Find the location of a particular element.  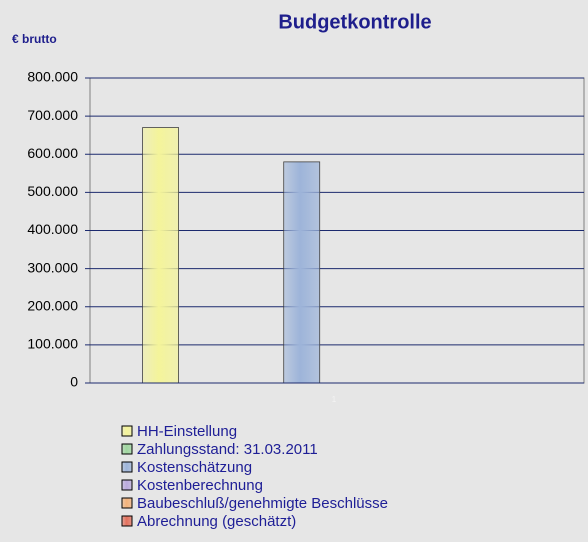

y-tick-label: 600.000 is located at coordinates (52, 153).